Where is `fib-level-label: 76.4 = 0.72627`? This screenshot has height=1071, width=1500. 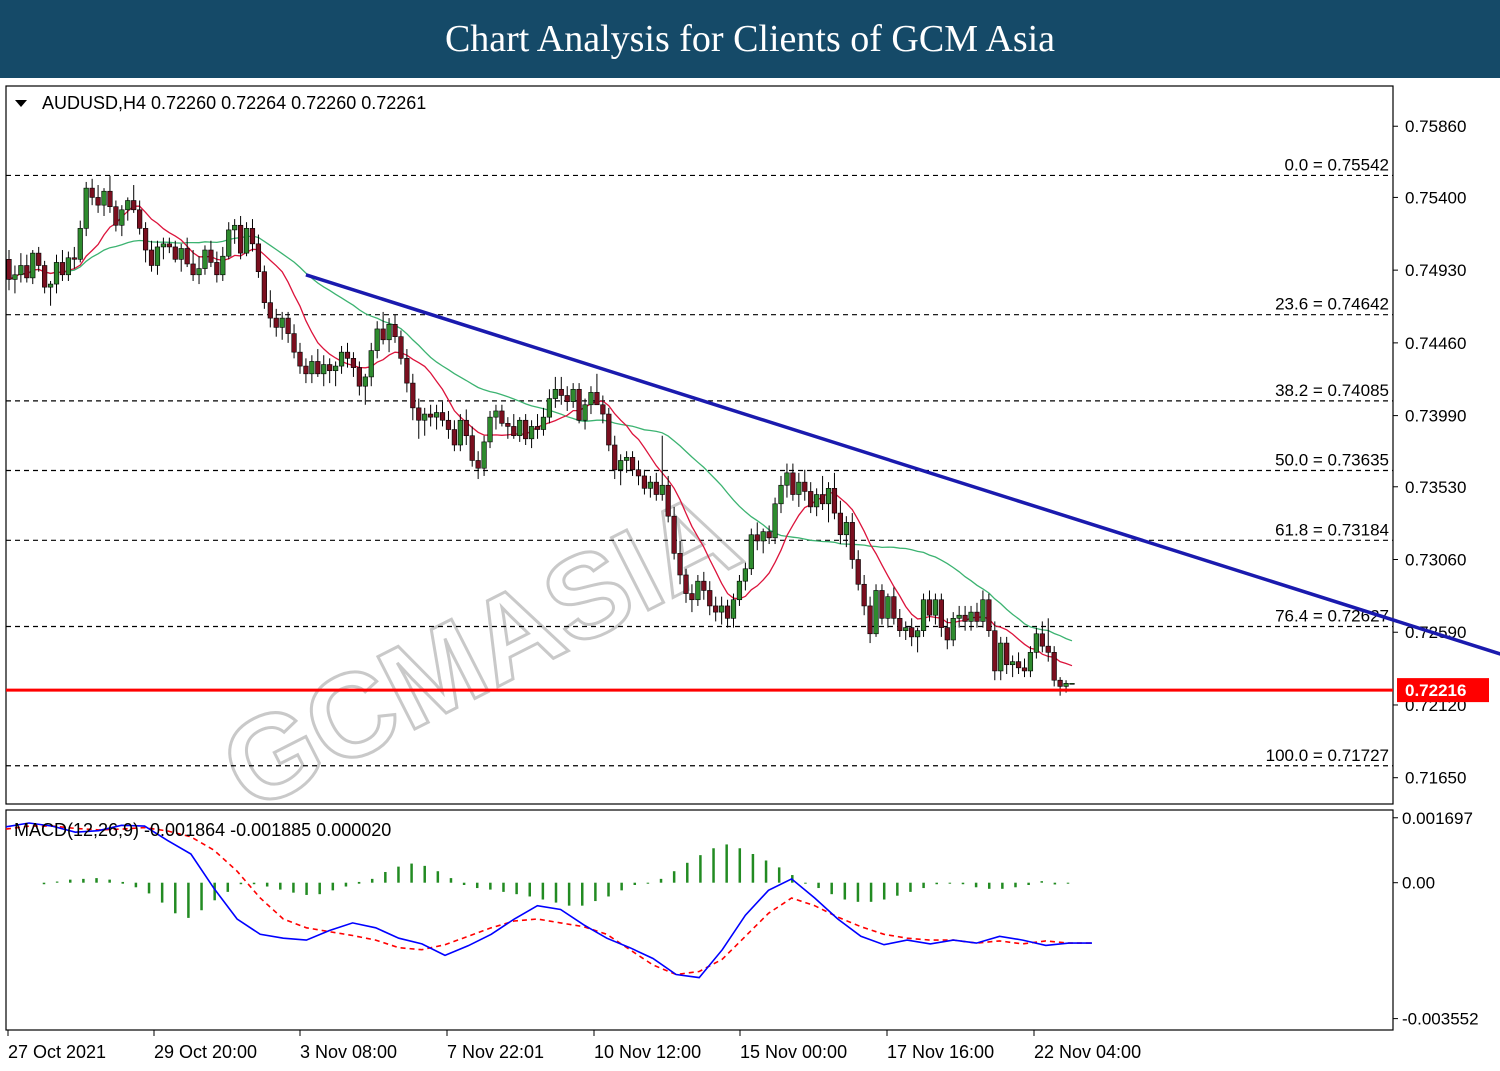
fib-level-label: 76.4 = 0.72627 is located at coordinates (1332, 616).